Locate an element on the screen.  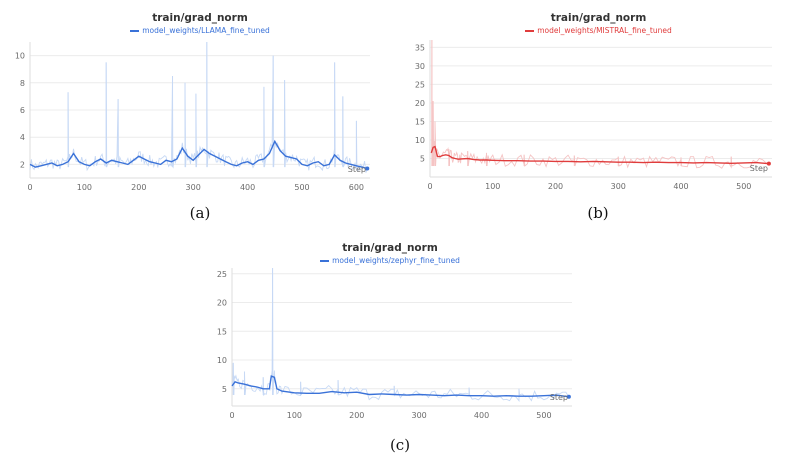
y-tick-label: 30 is located at coordinates (420, 66).